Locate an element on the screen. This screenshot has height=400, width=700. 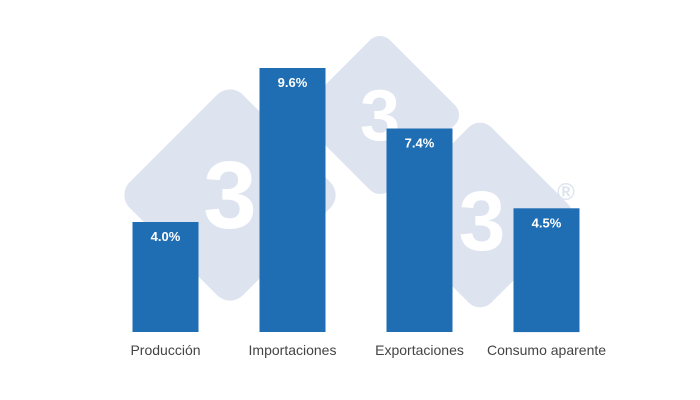
x-tick-label-2: Importaciones is located at coordinates (293, 350).